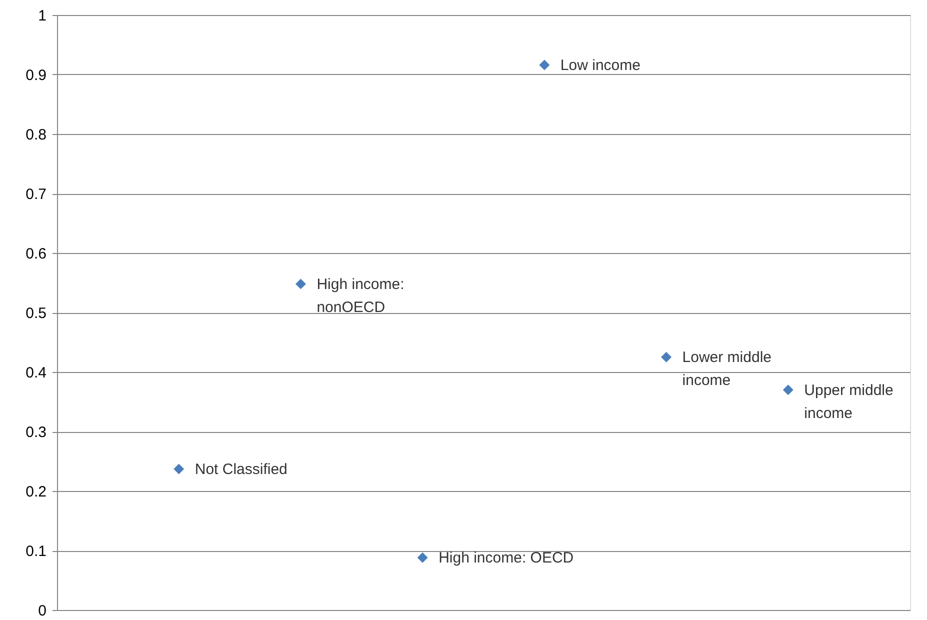 This screenshot has width=927, height=620. What do you see at coordinates (42, 611) in the screenshot?
I see `y-tick-label: 0` at bounding box center [42, 611].